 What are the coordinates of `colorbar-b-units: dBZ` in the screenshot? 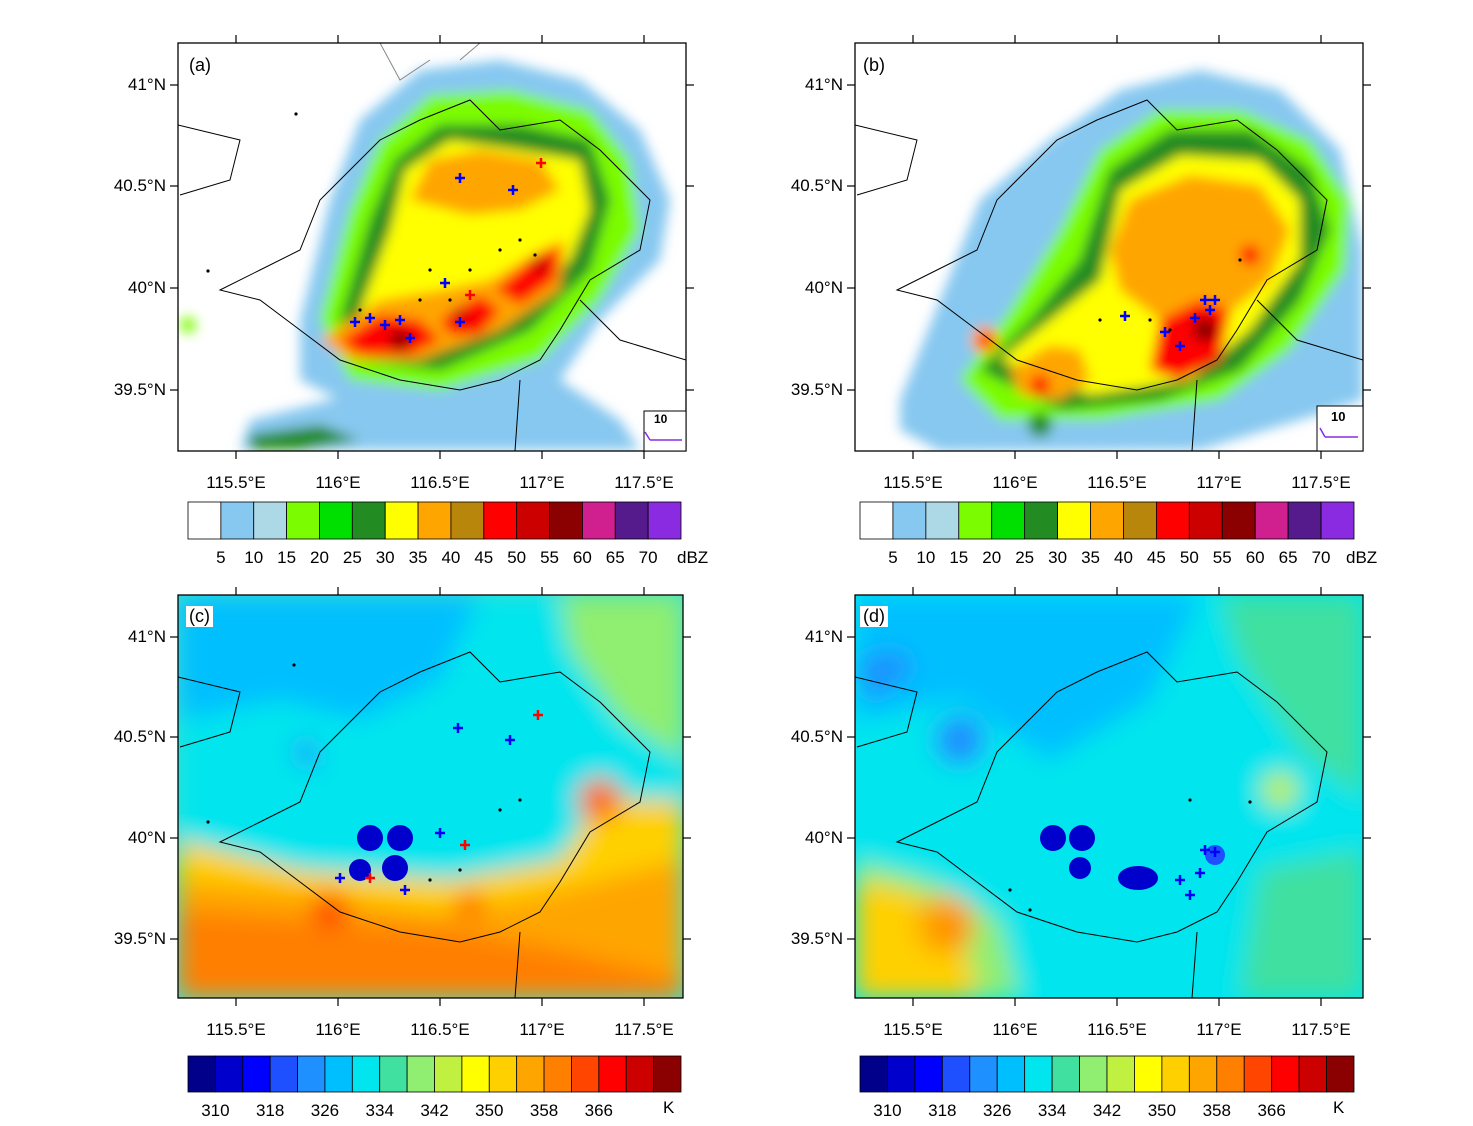 It's located at (1362, 557).